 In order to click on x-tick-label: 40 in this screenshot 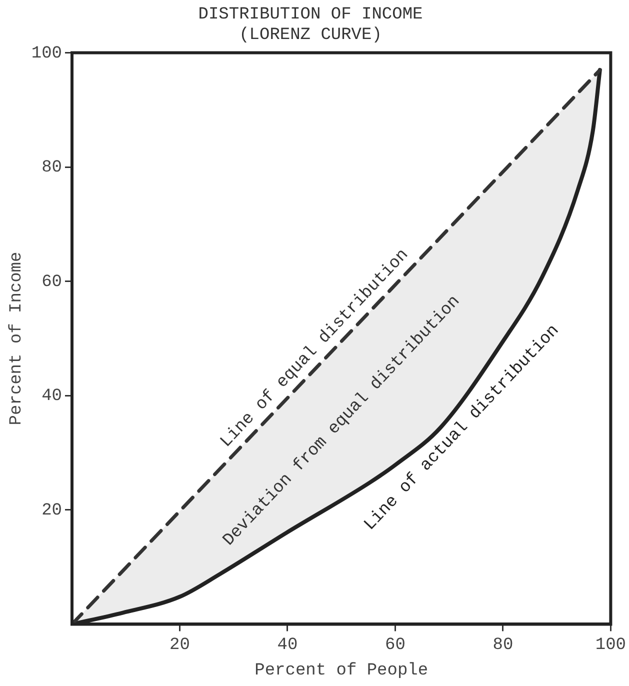, I will do `click(287, 645)`.